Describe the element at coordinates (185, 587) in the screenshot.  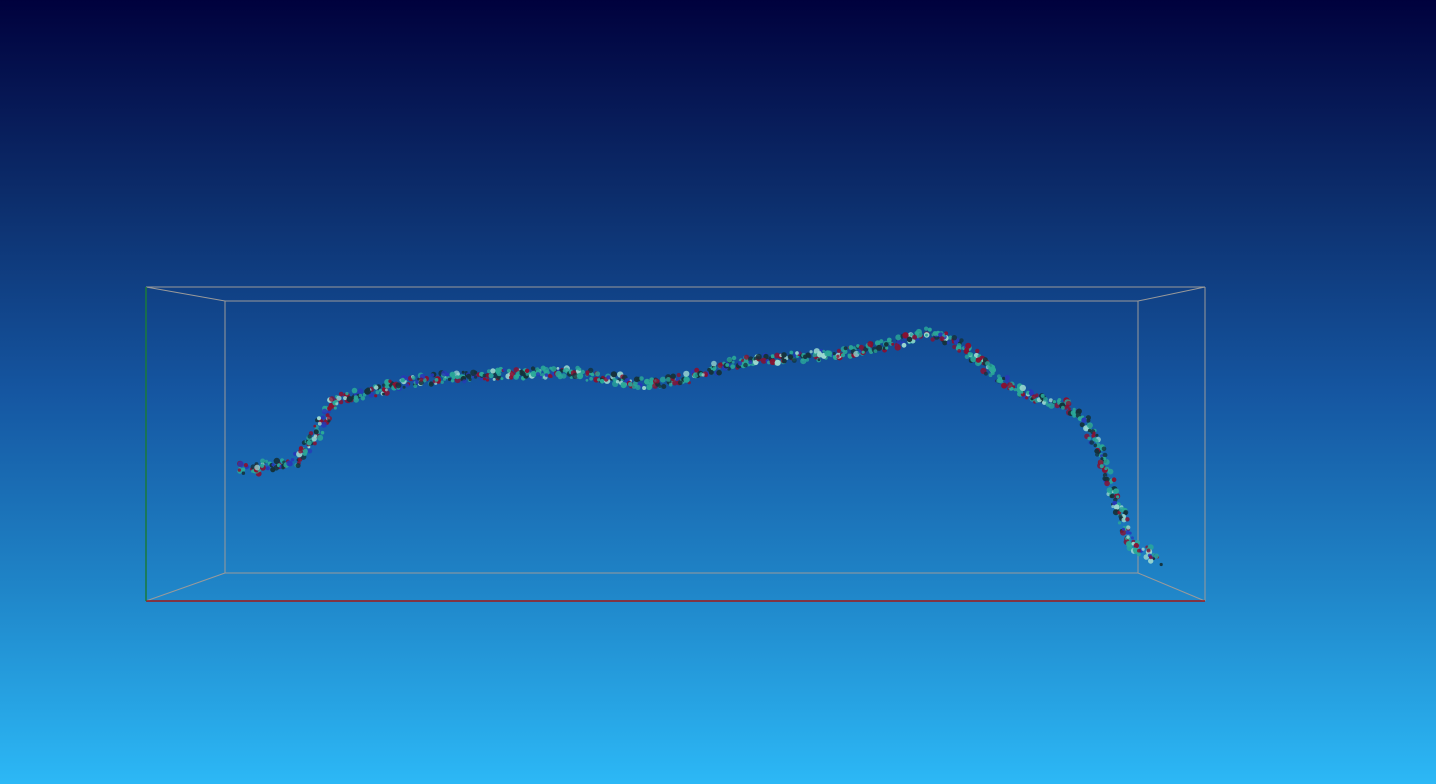
I see `box-edge-bottom-left` at that location.